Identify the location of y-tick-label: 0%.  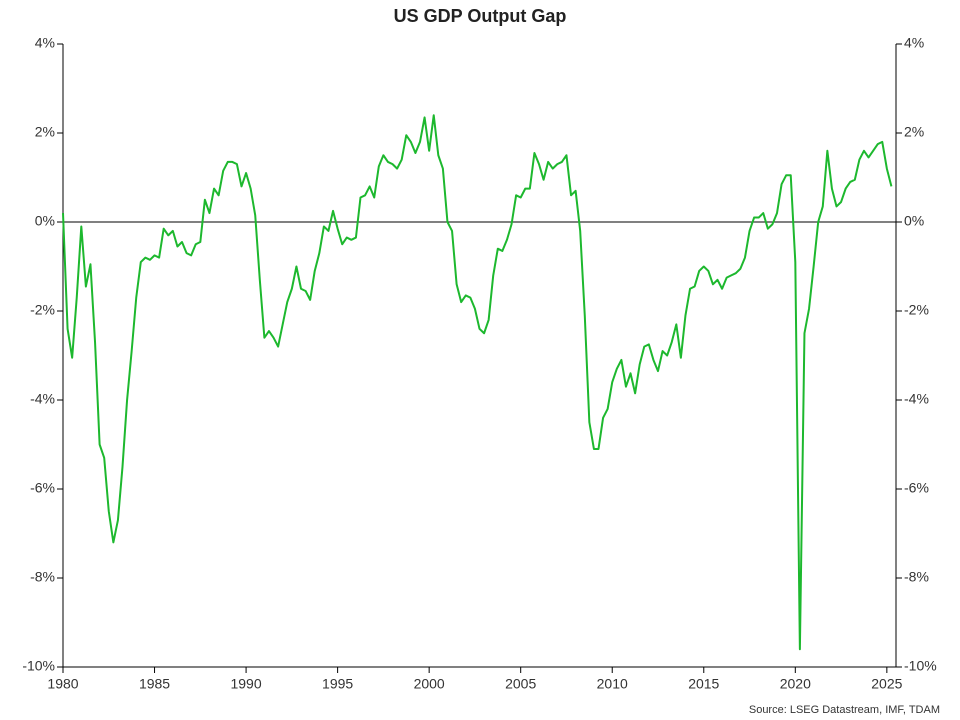
(45, 221).